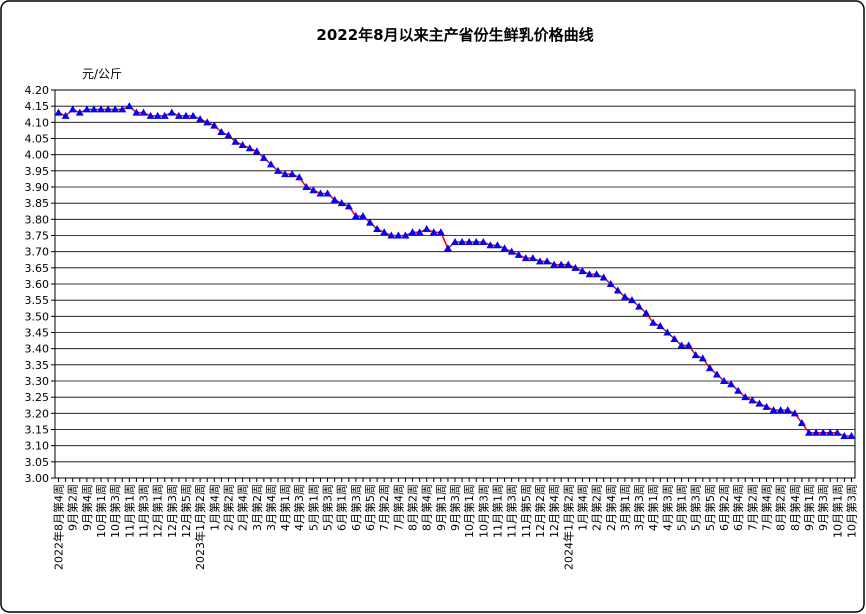 This screenshot has height=614, width=866. I want to click on y-tick-label: 3.80, so click(37, 219).